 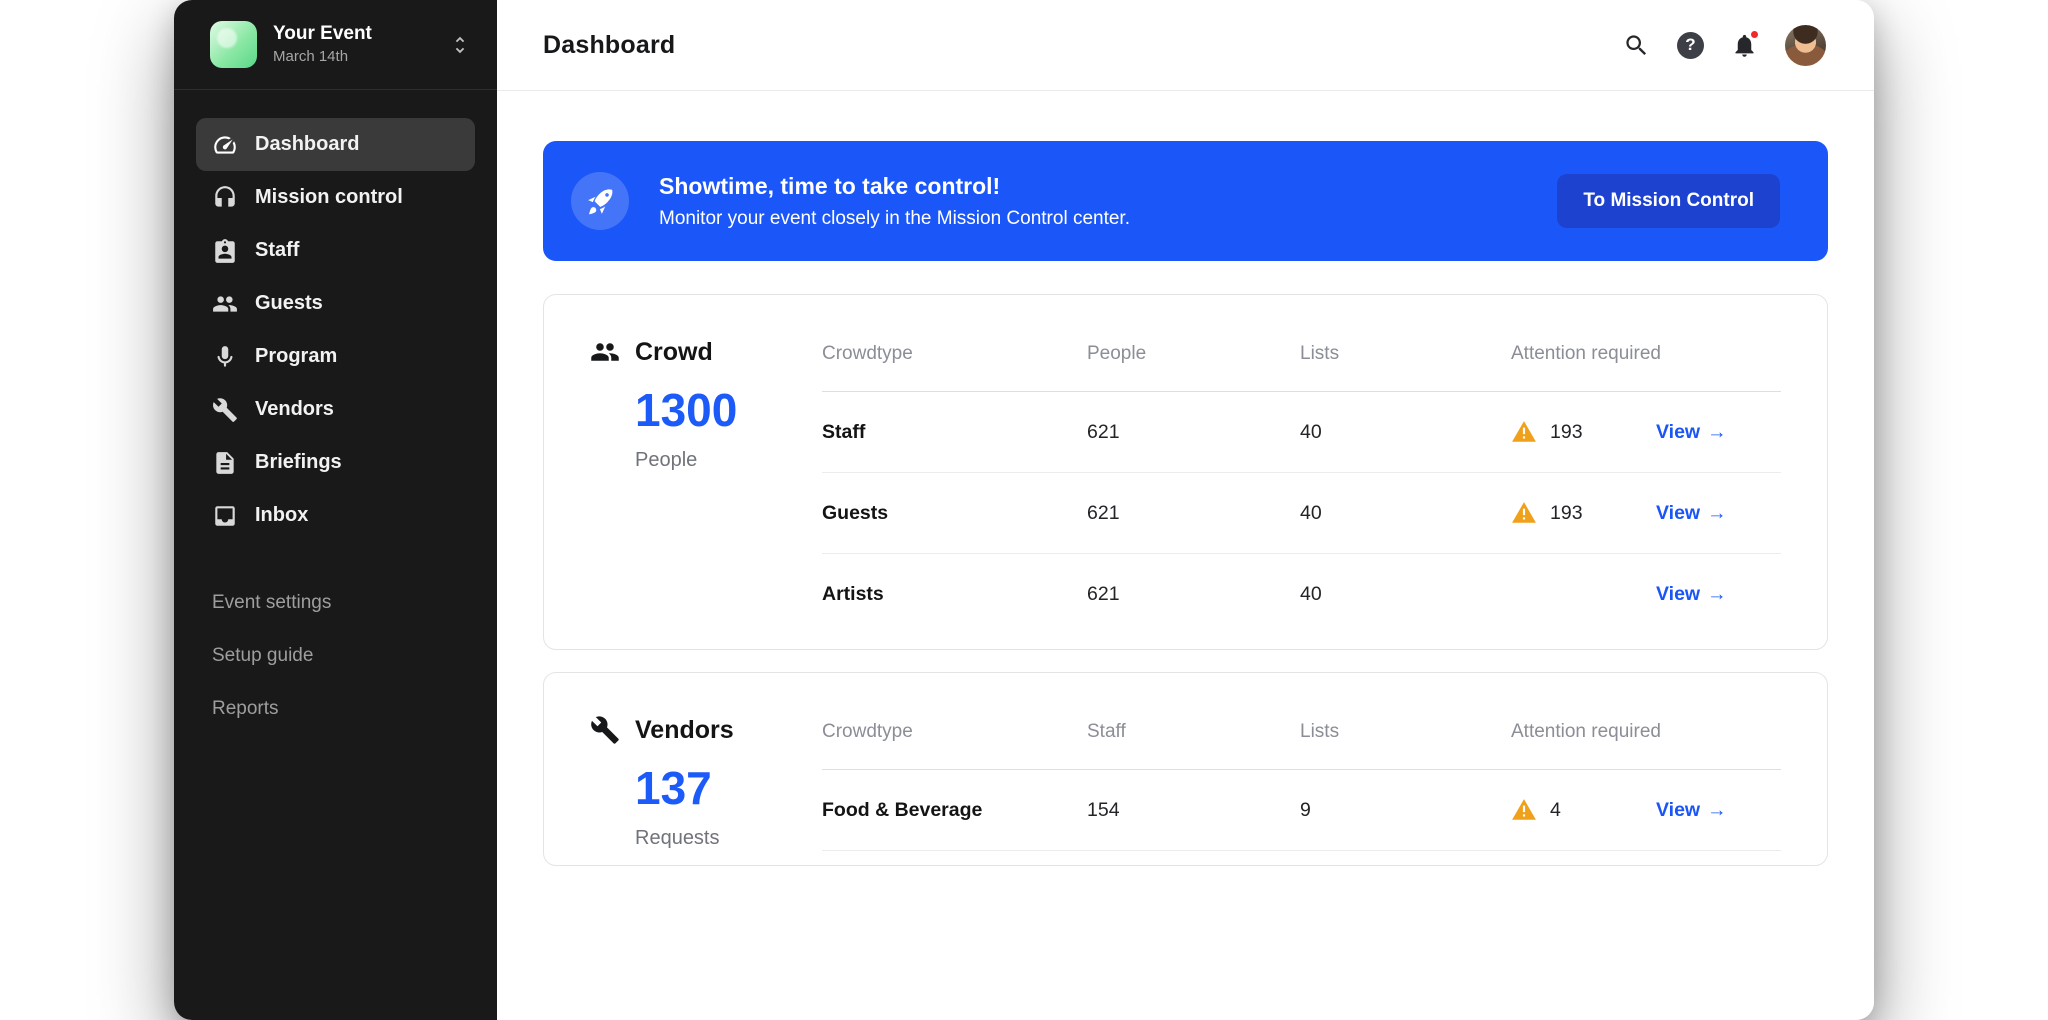 I want to click on page-title: Dashboard, so click(x=609, y=44).